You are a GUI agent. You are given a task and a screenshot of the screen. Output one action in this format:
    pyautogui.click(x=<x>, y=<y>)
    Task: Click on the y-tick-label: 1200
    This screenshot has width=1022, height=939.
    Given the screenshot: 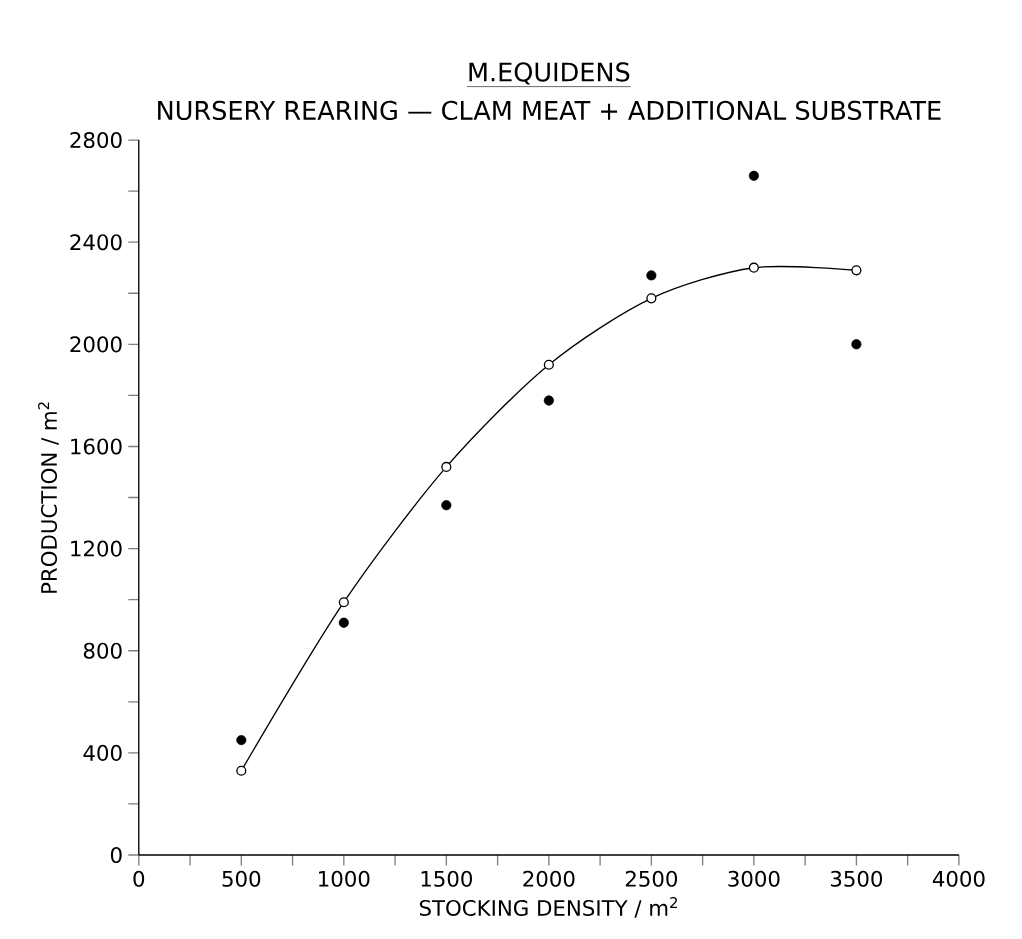 What is the action you would take?
    pyautogui.click(x=96, y=548)
    